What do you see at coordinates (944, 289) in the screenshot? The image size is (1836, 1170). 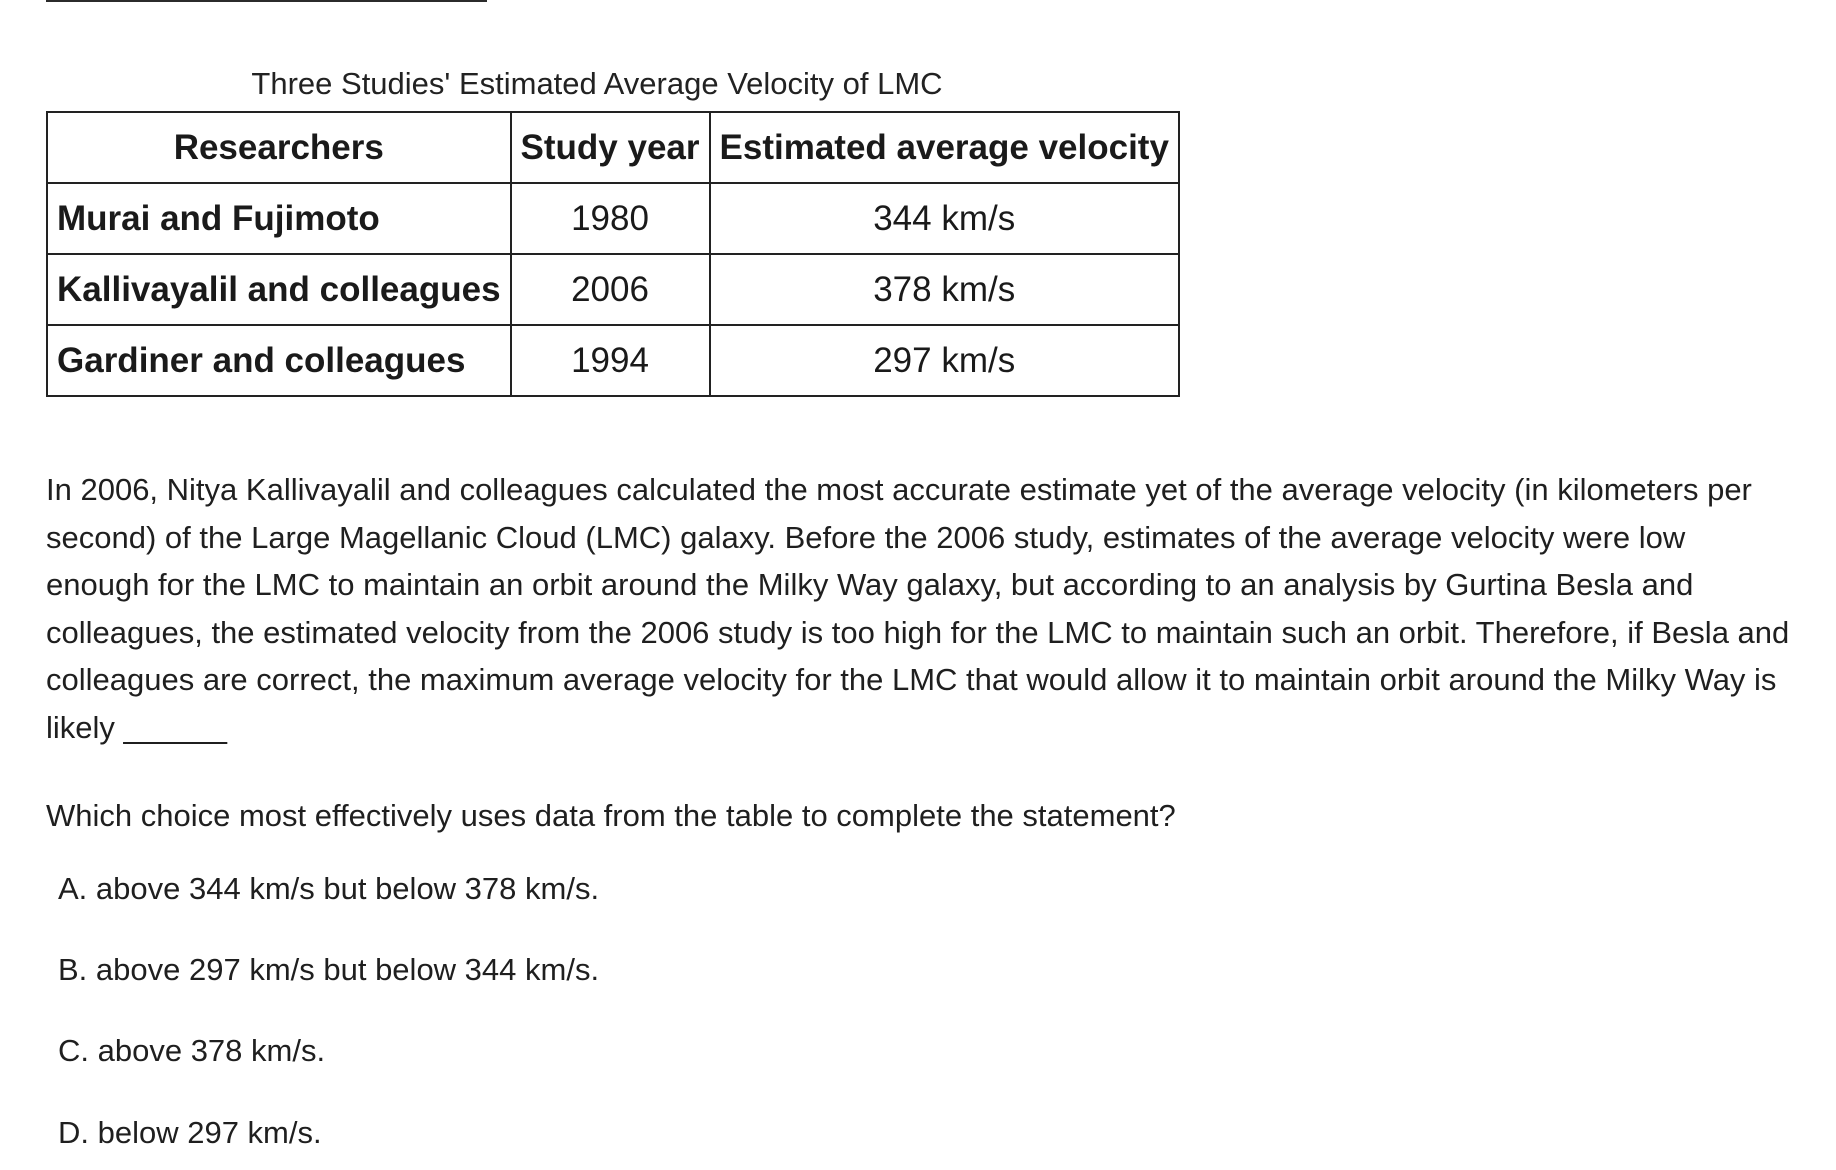 I see `cell-velocity: 378 km/s` at bounding box center [944, 289].